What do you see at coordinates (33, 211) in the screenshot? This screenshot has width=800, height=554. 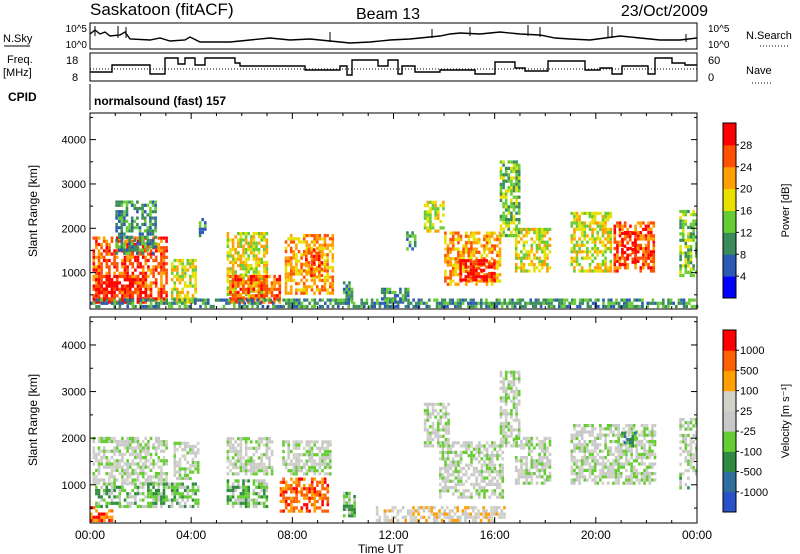 I see `power-ylabel: Slant Range [km]` at bounding box center [33, 211].